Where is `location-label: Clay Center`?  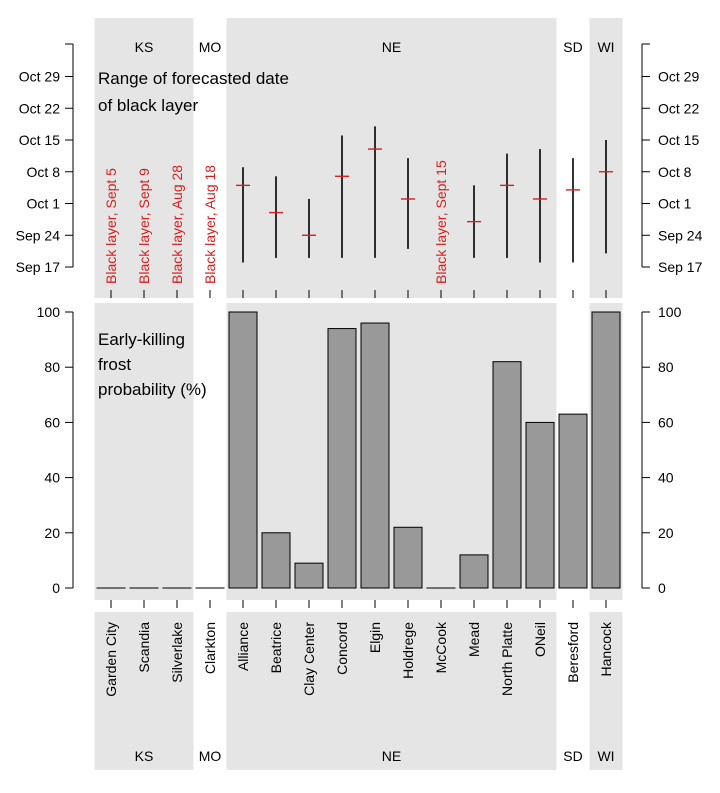
location-label: Clay Center is located at coordinates (309, 659).